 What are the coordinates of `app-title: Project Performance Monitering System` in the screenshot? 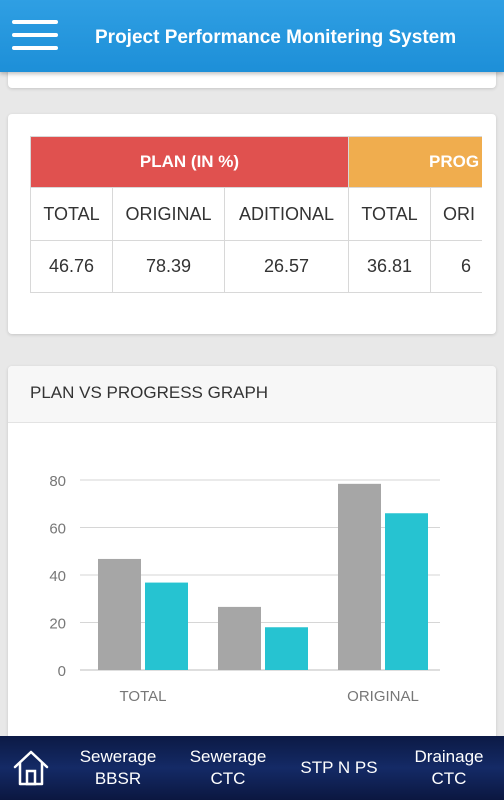 It's located at (276, 37).